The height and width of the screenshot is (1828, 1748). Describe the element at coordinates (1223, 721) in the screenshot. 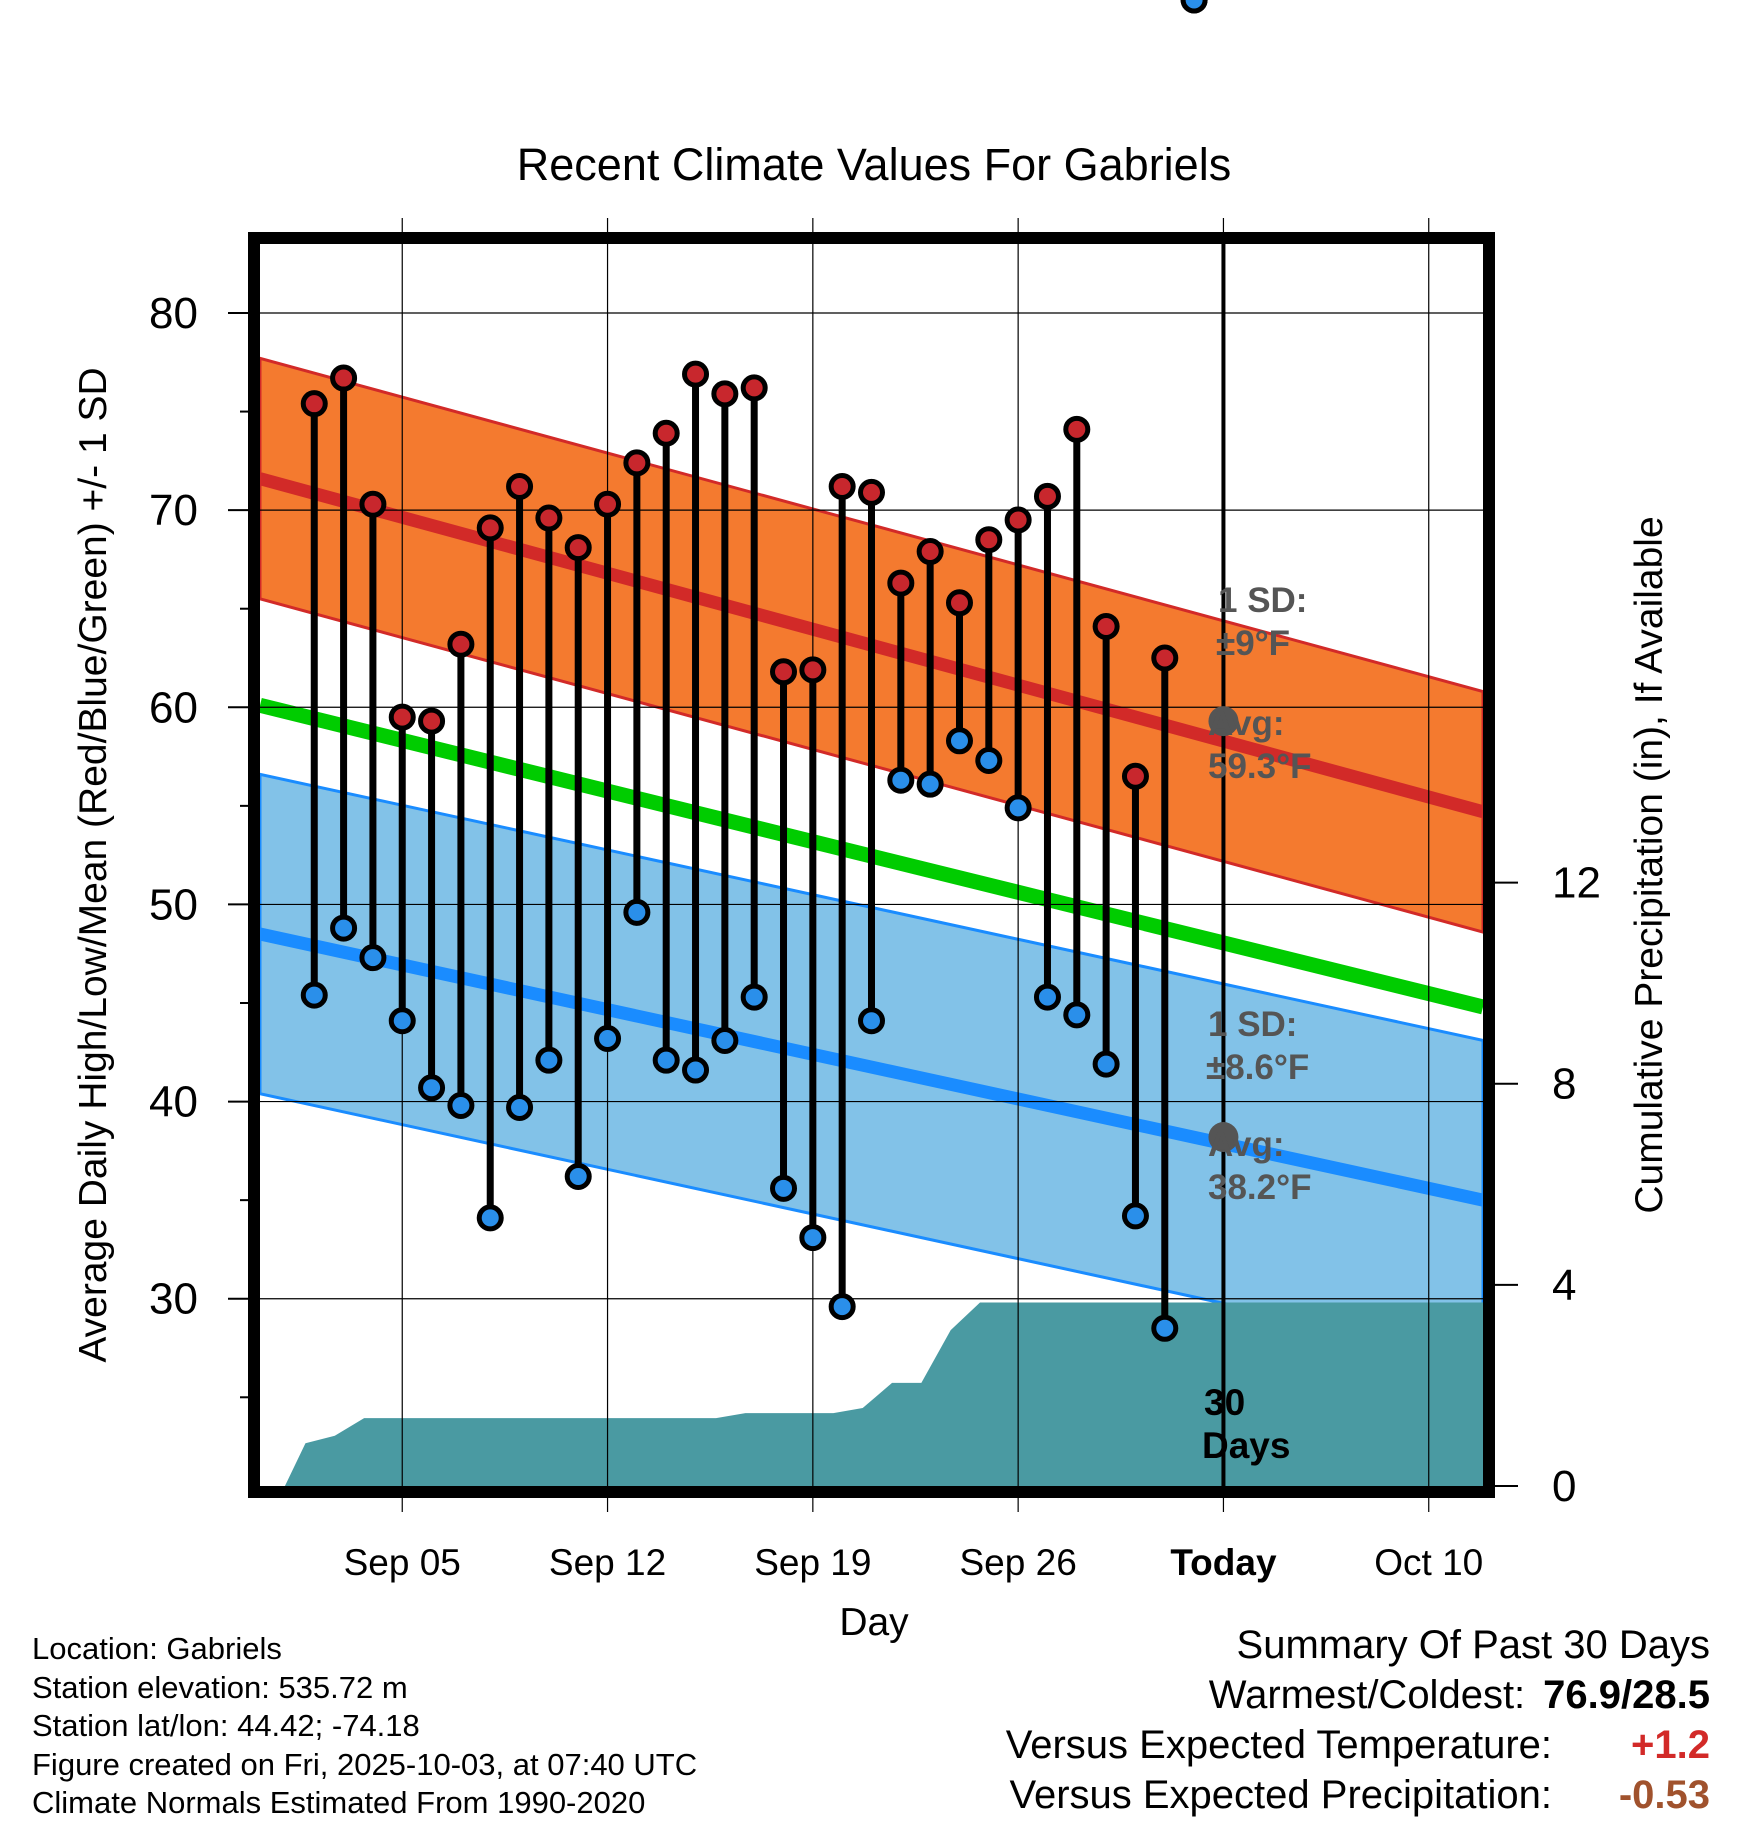

I see `today-high-avg-marker` at that location.